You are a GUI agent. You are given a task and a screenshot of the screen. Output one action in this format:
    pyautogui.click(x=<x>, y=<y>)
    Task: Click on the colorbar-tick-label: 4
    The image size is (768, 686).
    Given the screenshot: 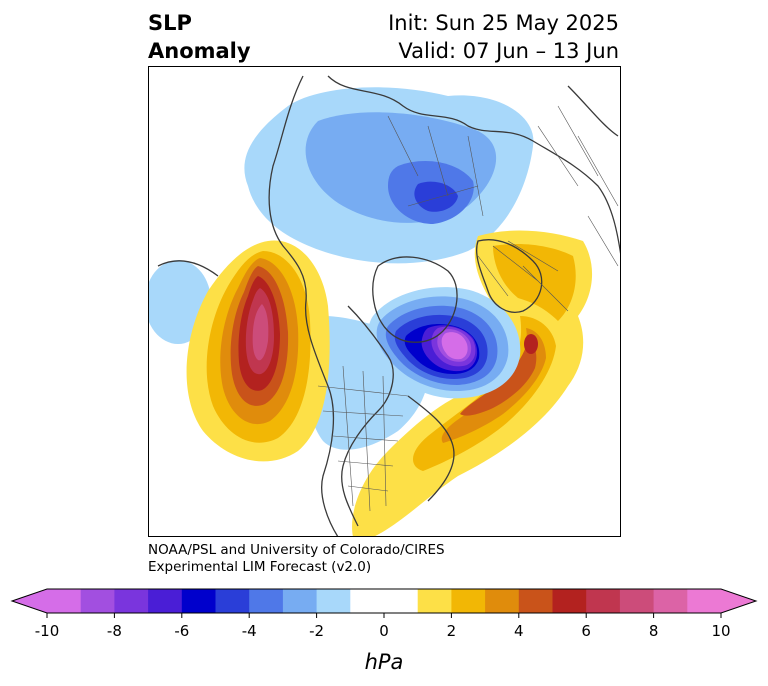 What is the action you would take?
    pyautogui.click(x=519, y=631)
    